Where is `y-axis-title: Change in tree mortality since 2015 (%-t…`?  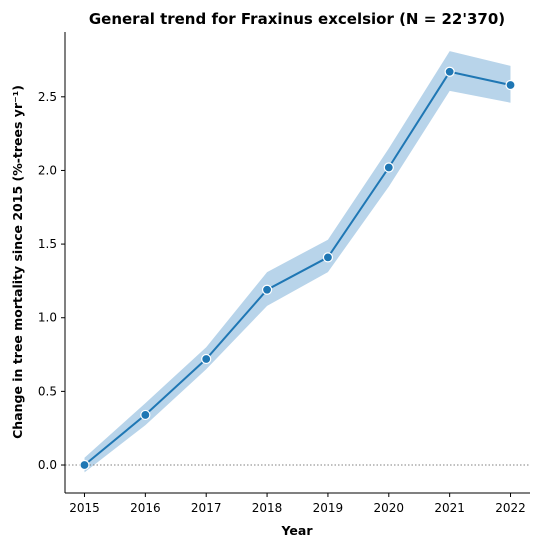 y-axis-title: Change in tree mortality since 2015 (%-t… is located at coordinates (17, 262).